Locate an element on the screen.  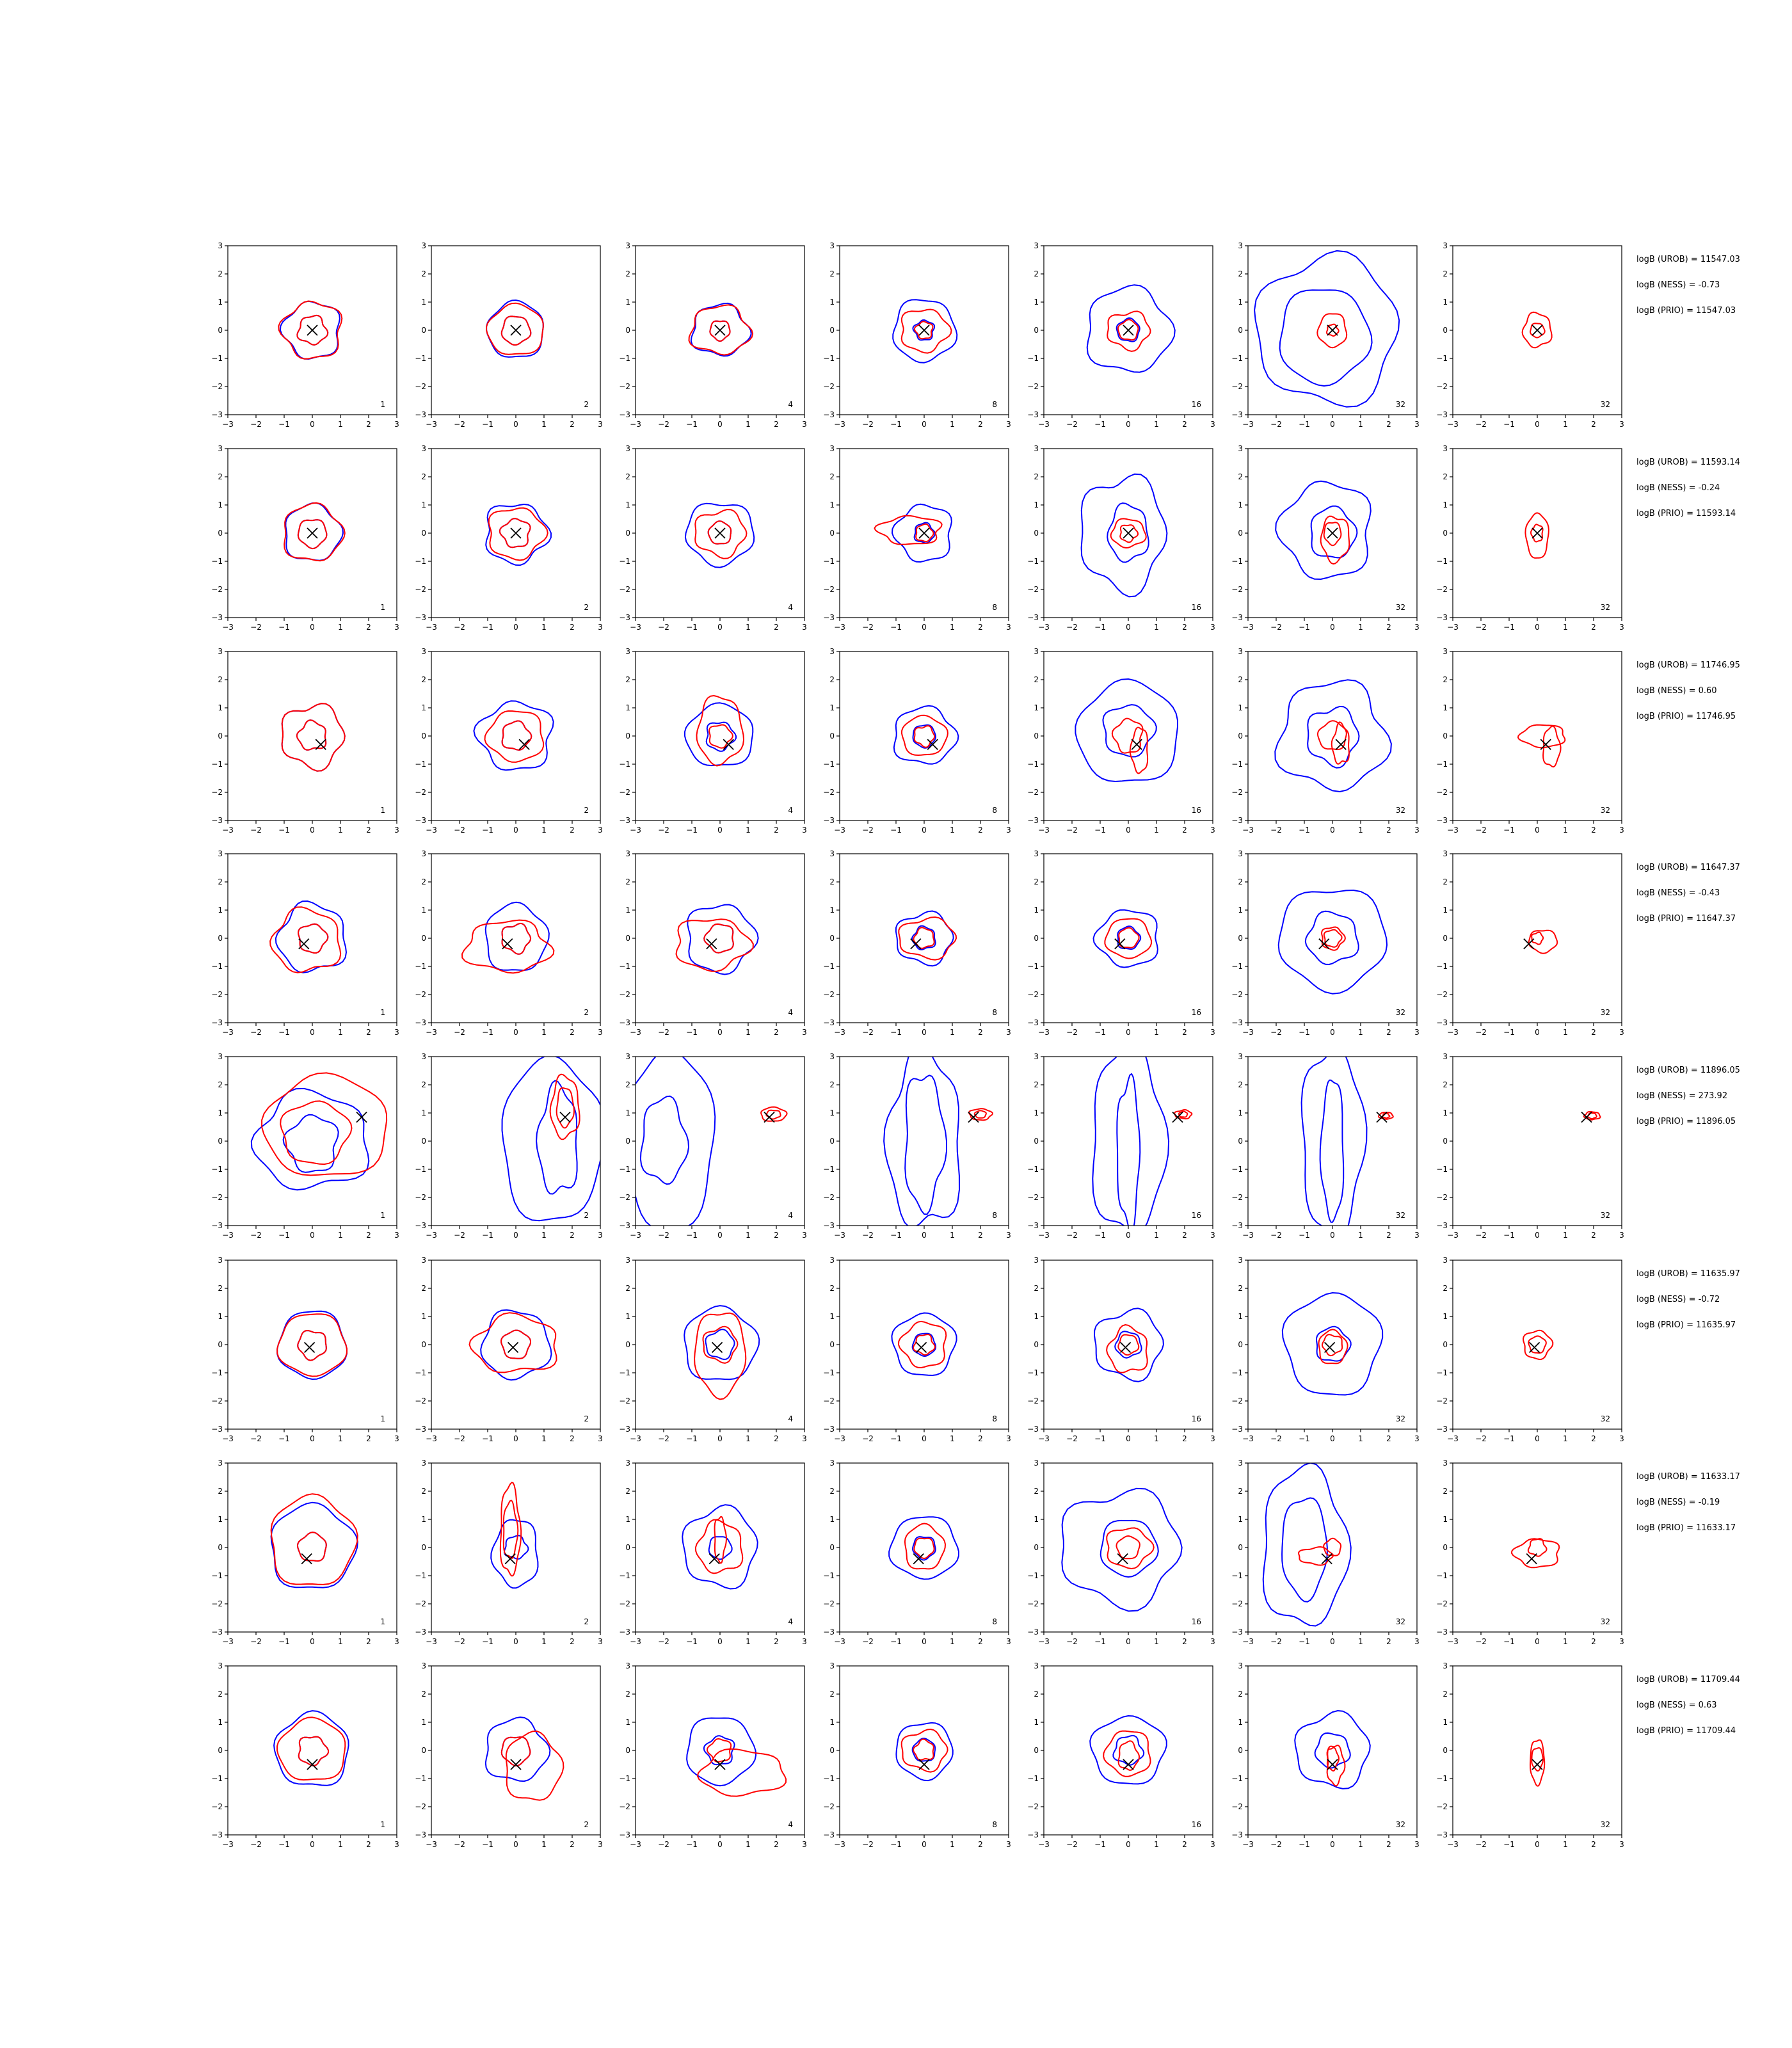
panel-count-label: 2 is located at coordinates (586, 1215).